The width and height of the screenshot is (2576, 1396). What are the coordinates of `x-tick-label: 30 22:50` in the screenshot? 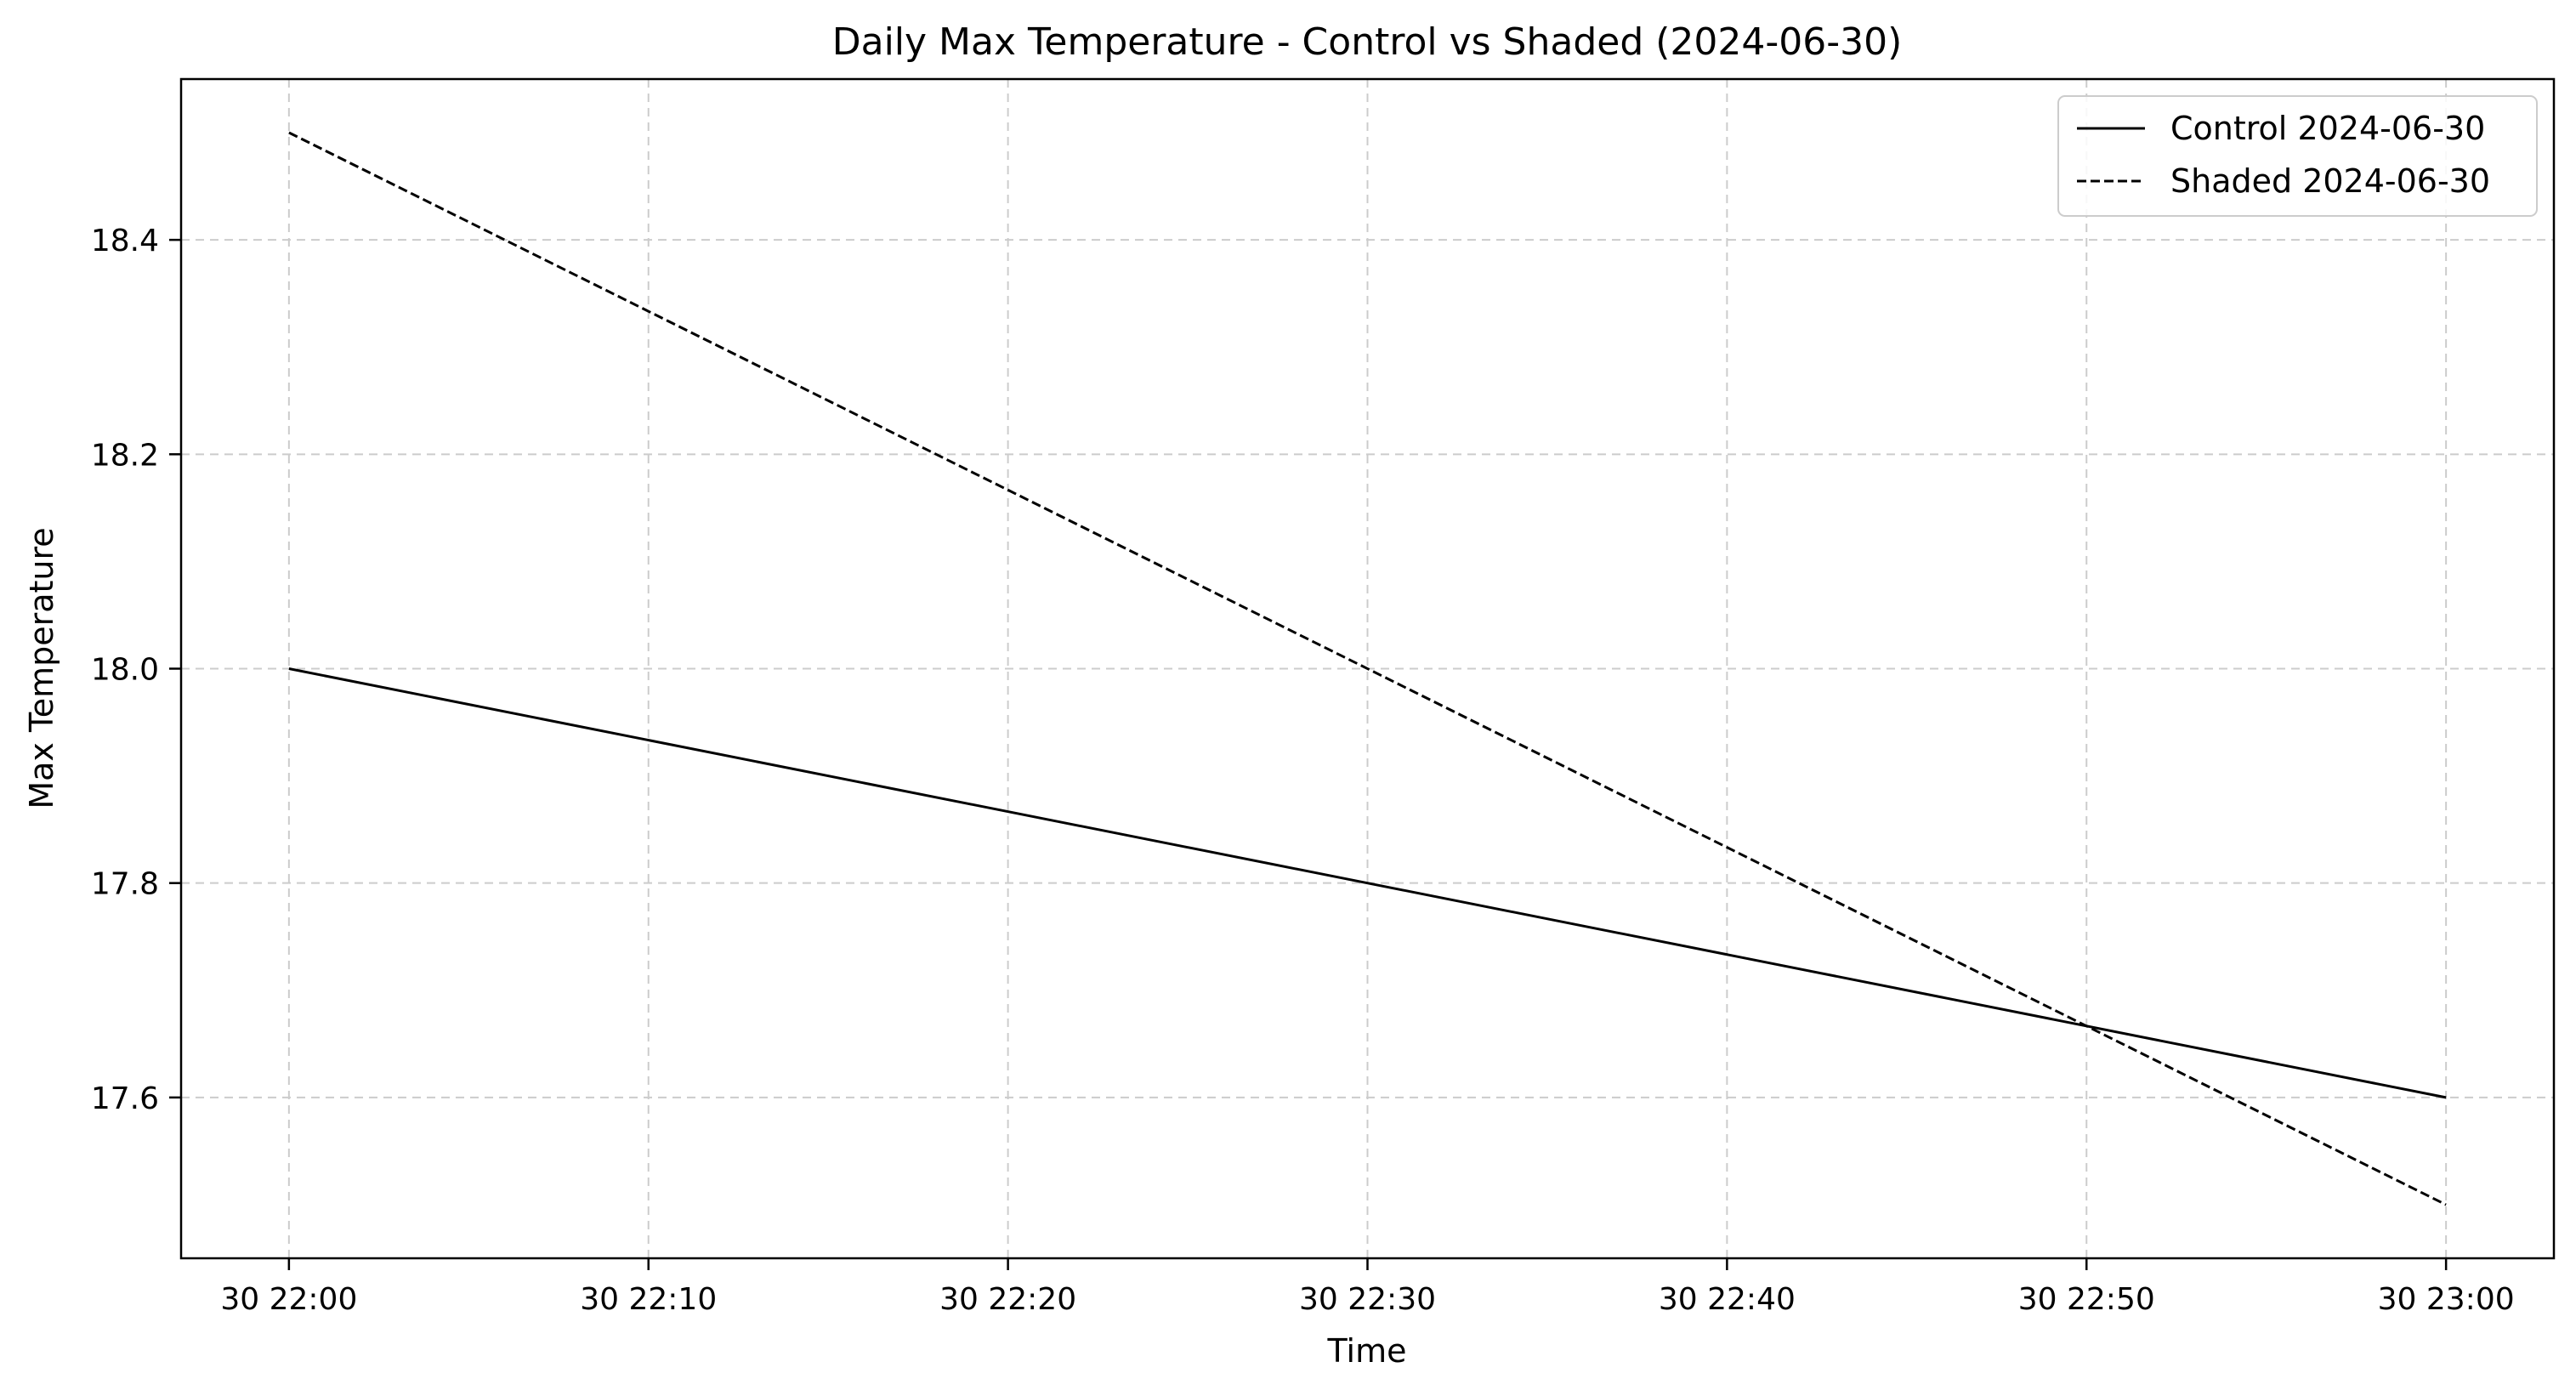 It's located at (2087, 1299).